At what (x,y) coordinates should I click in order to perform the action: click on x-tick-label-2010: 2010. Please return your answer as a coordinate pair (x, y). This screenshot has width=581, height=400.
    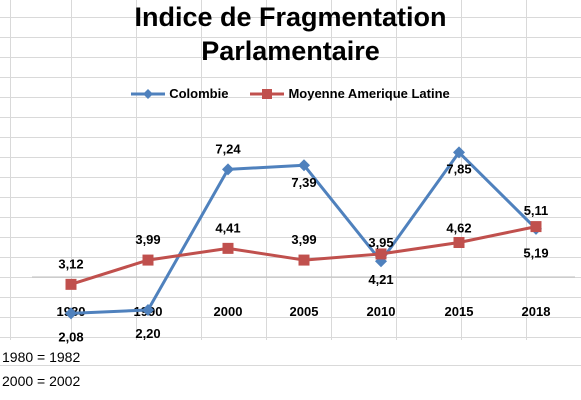
    Looking at the image, I should click on (381, 311).